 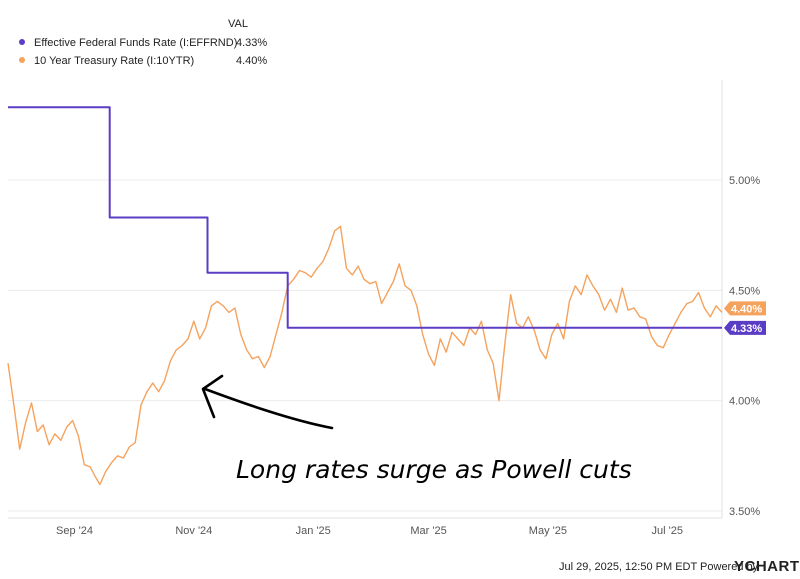 I want to click on annotation-arrow-shaft, so click(x=268, y=408).